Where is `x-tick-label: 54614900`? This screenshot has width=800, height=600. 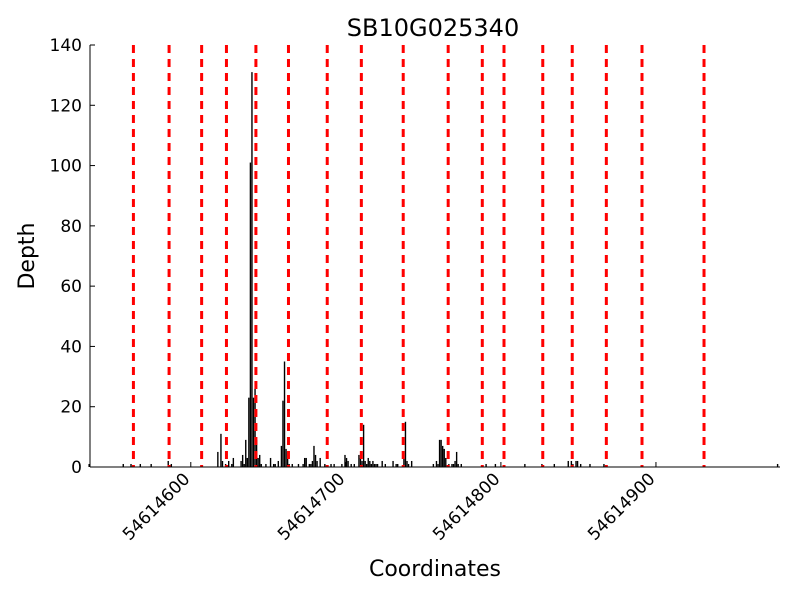 x-tick-label: 54614900 is located at coordinates (621, 506).